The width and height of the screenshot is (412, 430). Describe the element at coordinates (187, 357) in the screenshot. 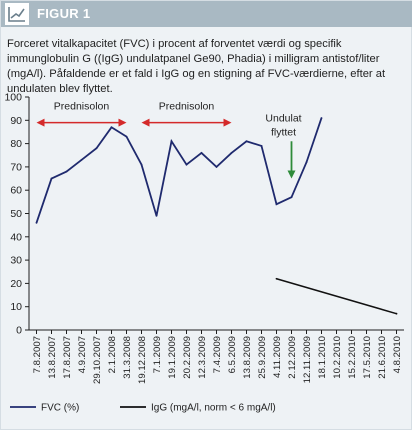

I see `x-tick-label: 20.2.2009` at that location.